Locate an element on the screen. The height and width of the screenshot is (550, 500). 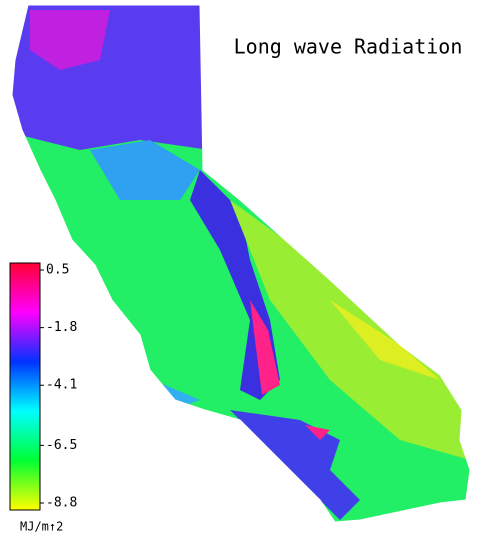
colorbar-tick-label: -8.8 is located at coordinates (61, 503).